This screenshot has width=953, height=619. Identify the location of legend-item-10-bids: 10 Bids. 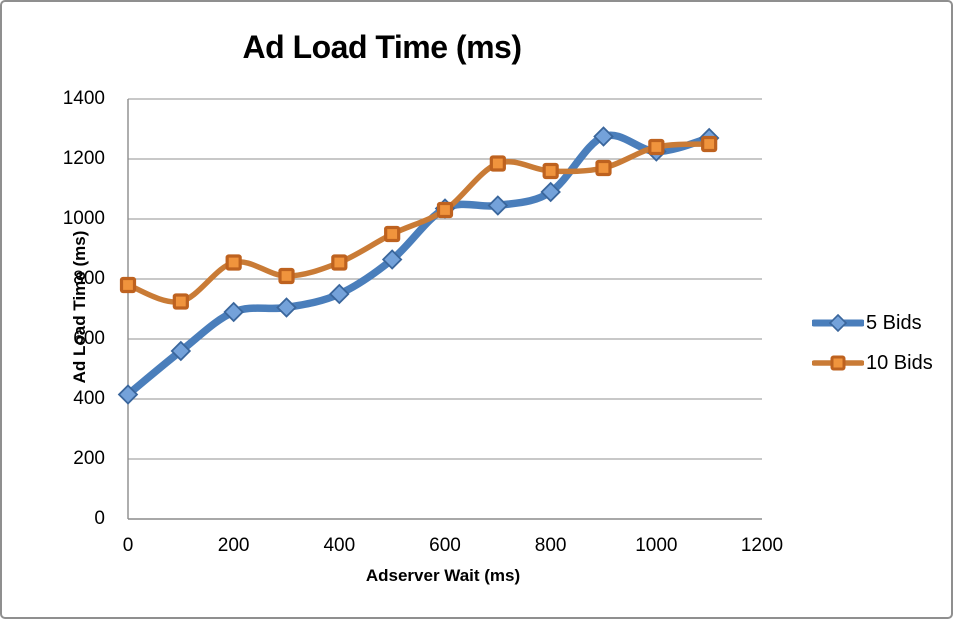
(872, 363).